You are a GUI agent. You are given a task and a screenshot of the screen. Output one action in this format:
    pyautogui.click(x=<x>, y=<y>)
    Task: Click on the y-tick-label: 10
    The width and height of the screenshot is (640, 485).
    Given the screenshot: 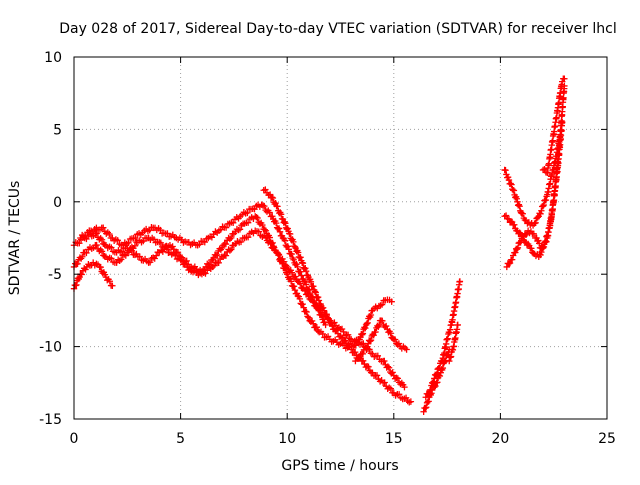 What is the action you would take?
    pyautogui.click(x=53, y=58)
    